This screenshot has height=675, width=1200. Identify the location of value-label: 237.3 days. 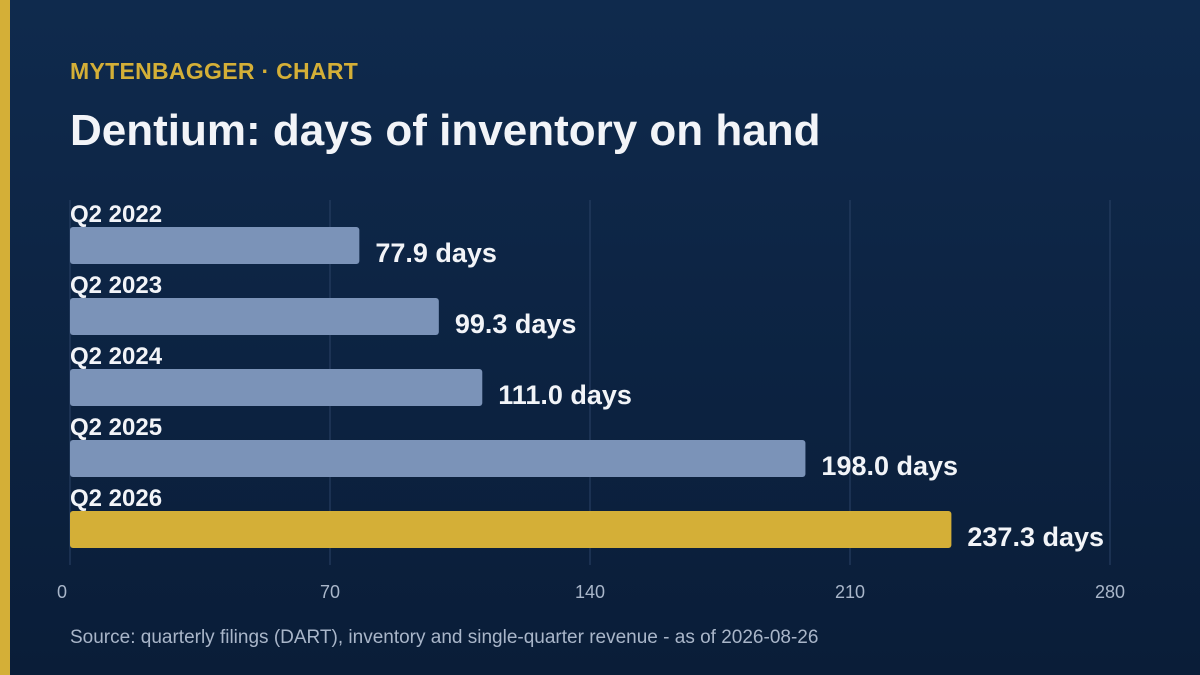
(1035, 537).